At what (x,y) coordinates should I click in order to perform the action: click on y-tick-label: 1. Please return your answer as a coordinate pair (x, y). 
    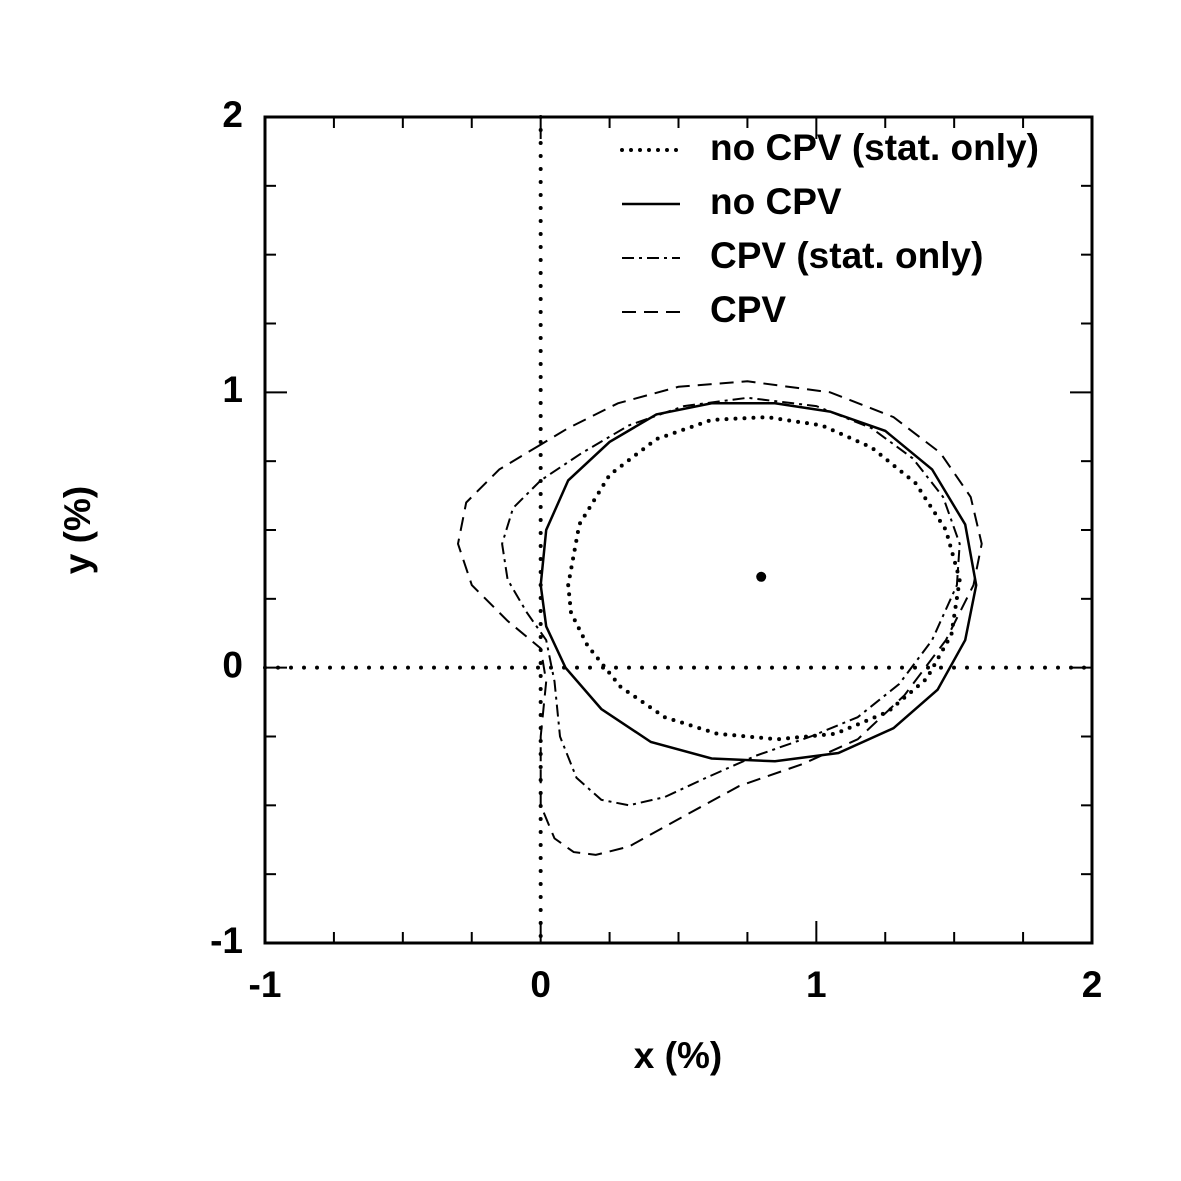
    Looking at the image, I should click on (232, 389).